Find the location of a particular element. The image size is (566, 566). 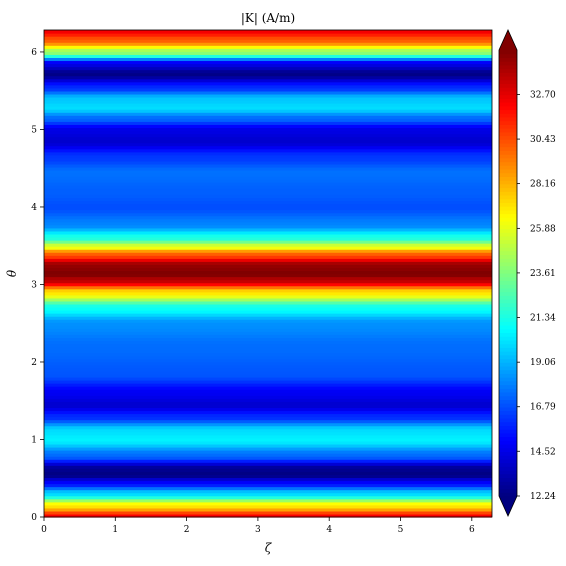

y-tick-label: 0 is located at coordinates (34, 518).